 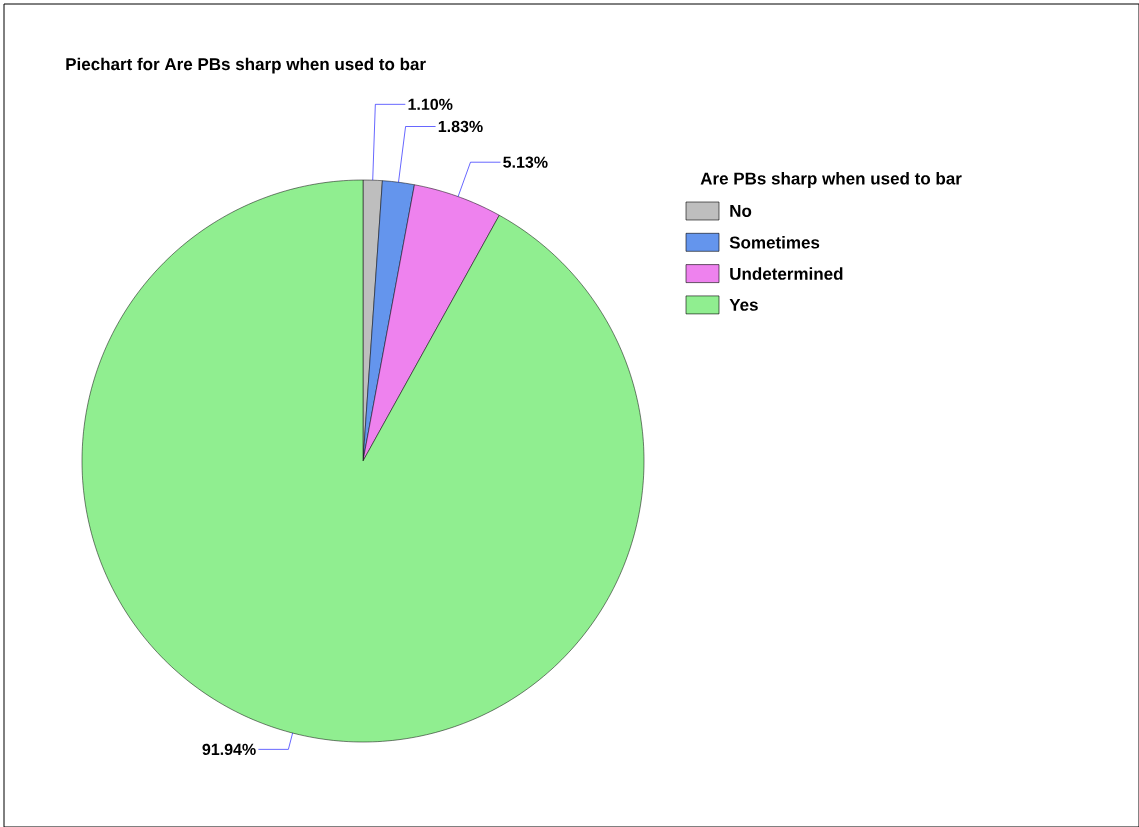 I want to click on data-label: 91.94%, so click(x=229, y=749).